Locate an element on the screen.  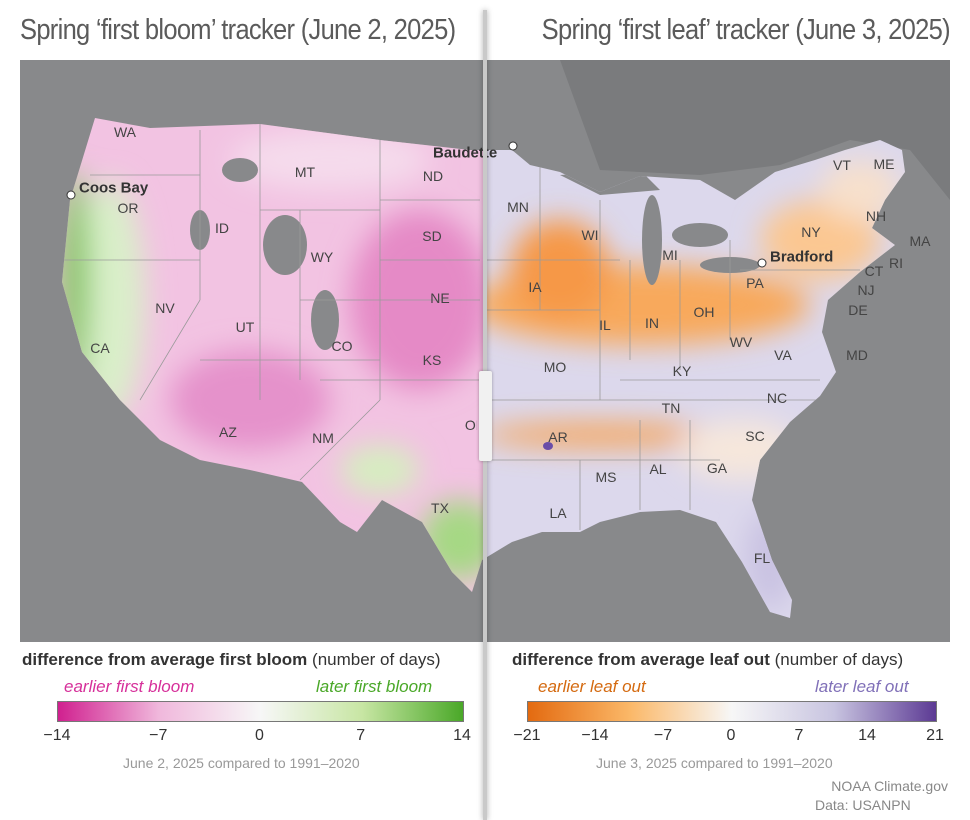
state-label: VT is located at coordinates (842, 165).